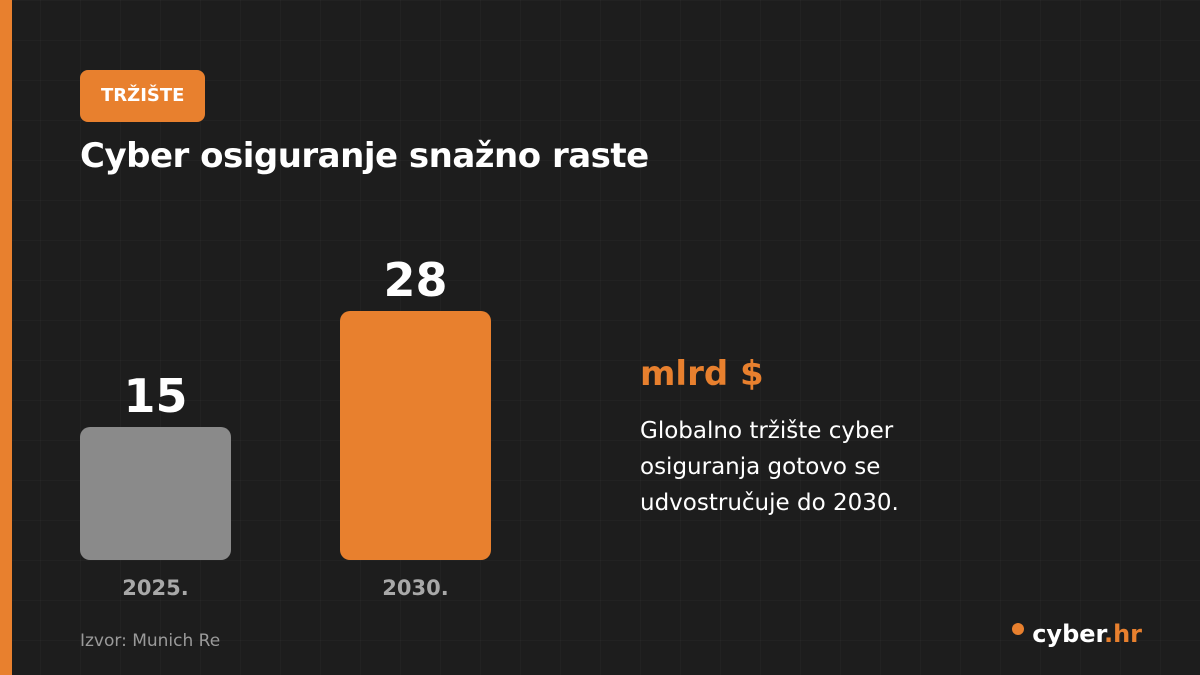 The image size is (1200, 675). I want to click on value-label: 15, so click(155, 395).